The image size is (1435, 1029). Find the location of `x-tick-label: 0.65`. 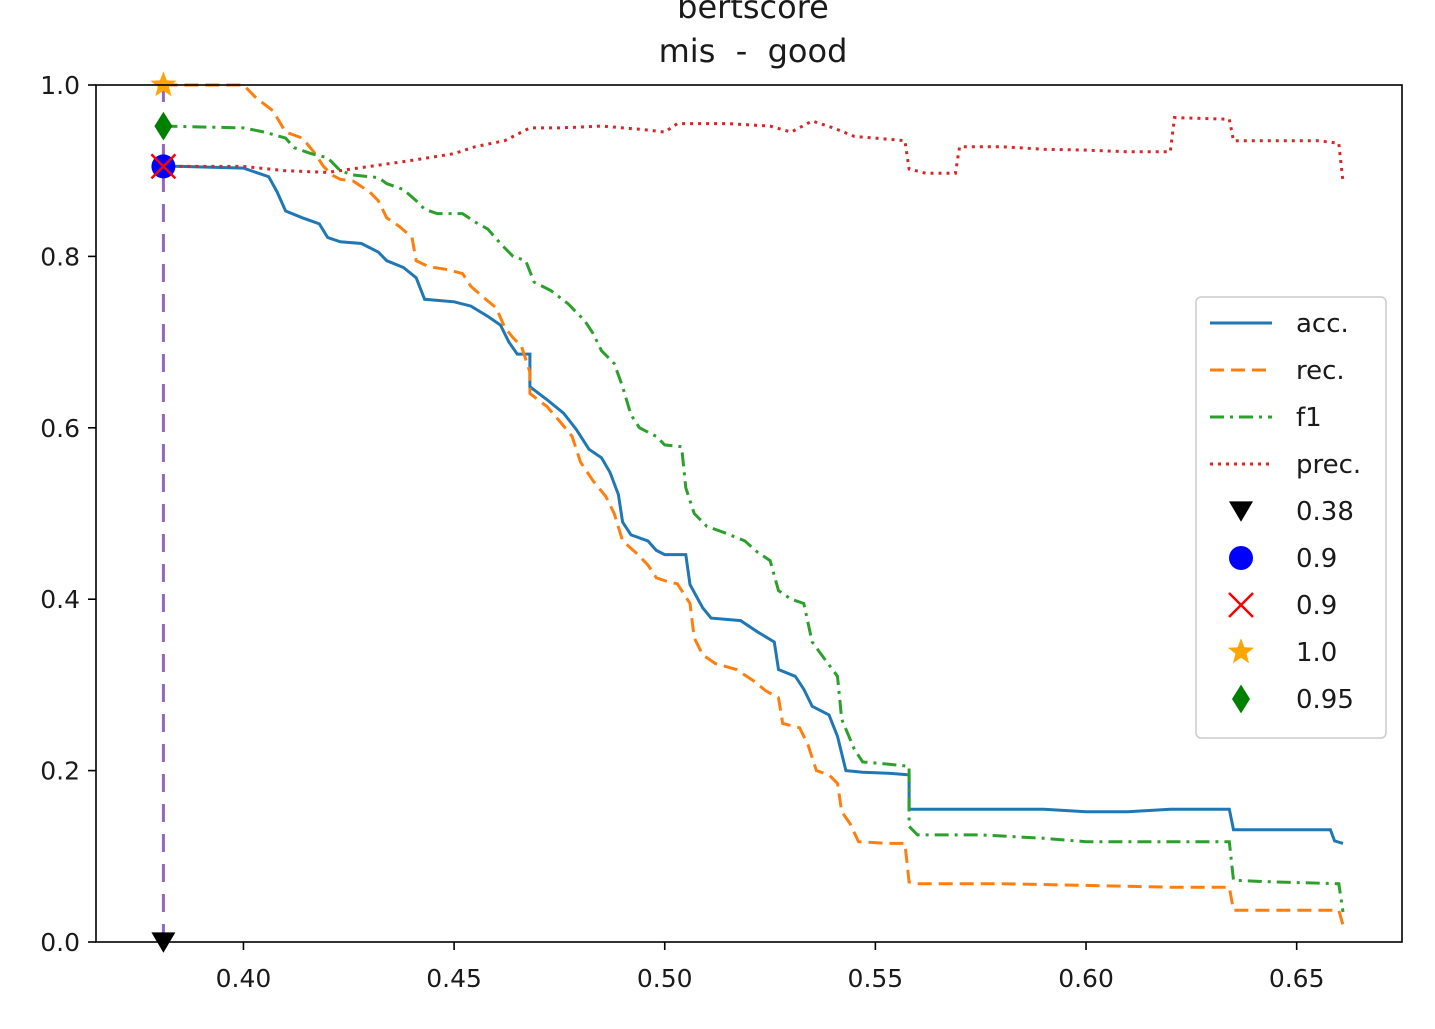

x-tick-label: 0.65 is located at coordinates (1297, 978).